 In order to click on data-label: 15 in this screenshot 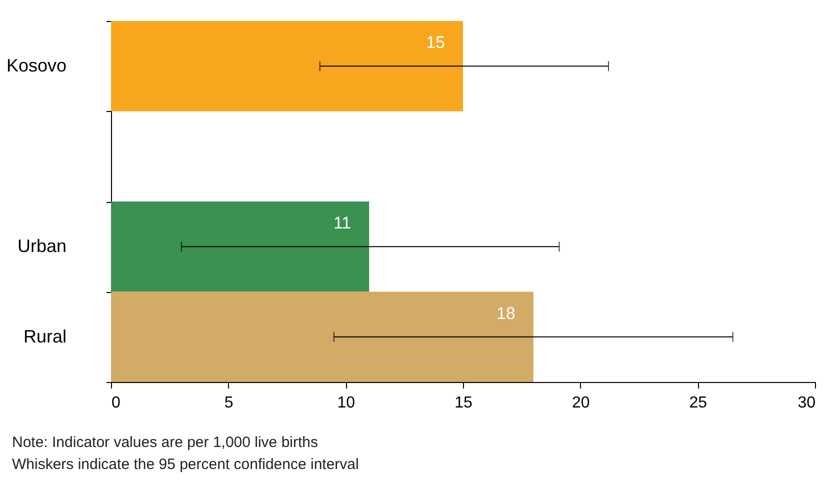, I will do `click(435, 42)`.